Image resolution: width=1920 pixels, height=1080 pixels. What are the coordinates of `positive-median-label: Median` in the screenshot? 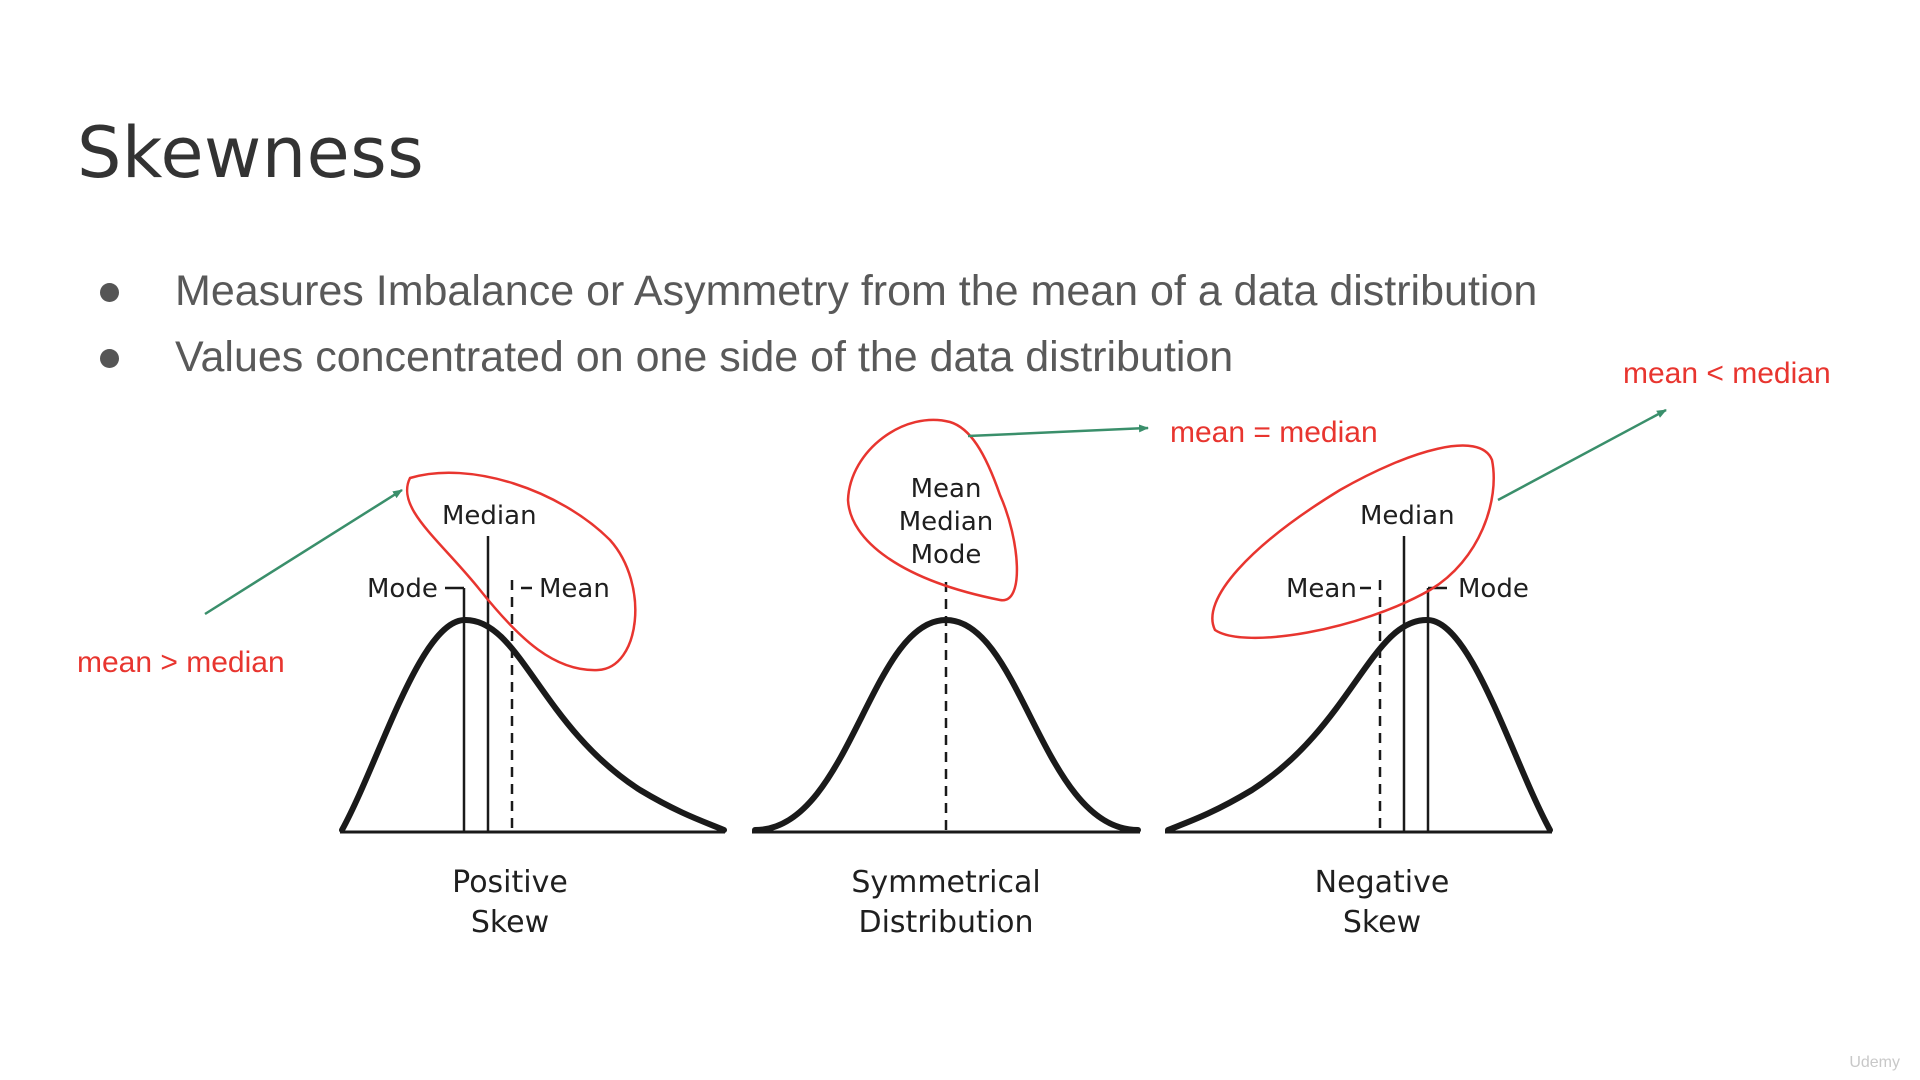 It's located at (489, 516).